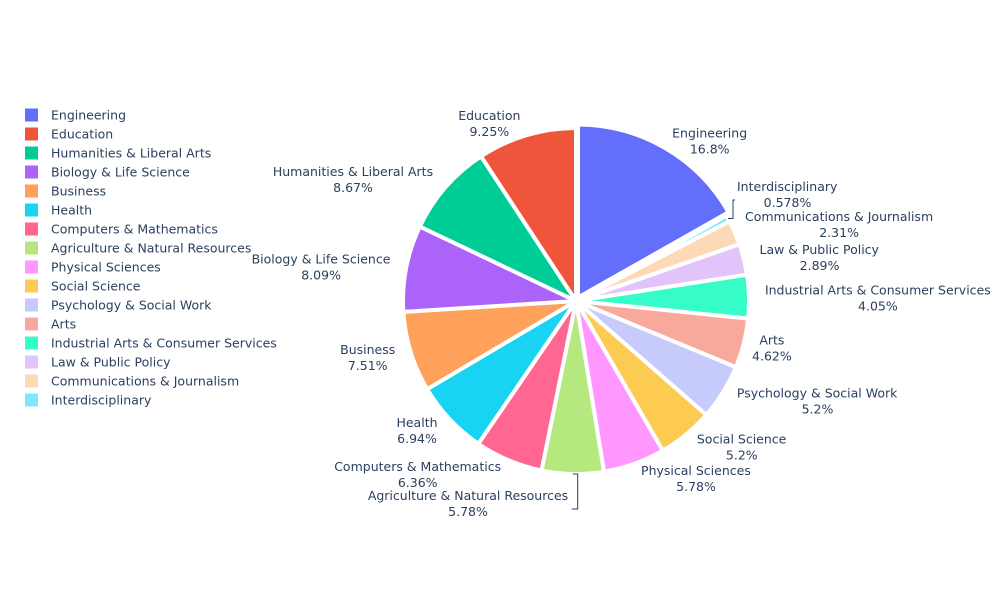 The height and width of the screenshot is (600, 1000). I want to click on slice-name-arts: Arts, so click(771, 340).